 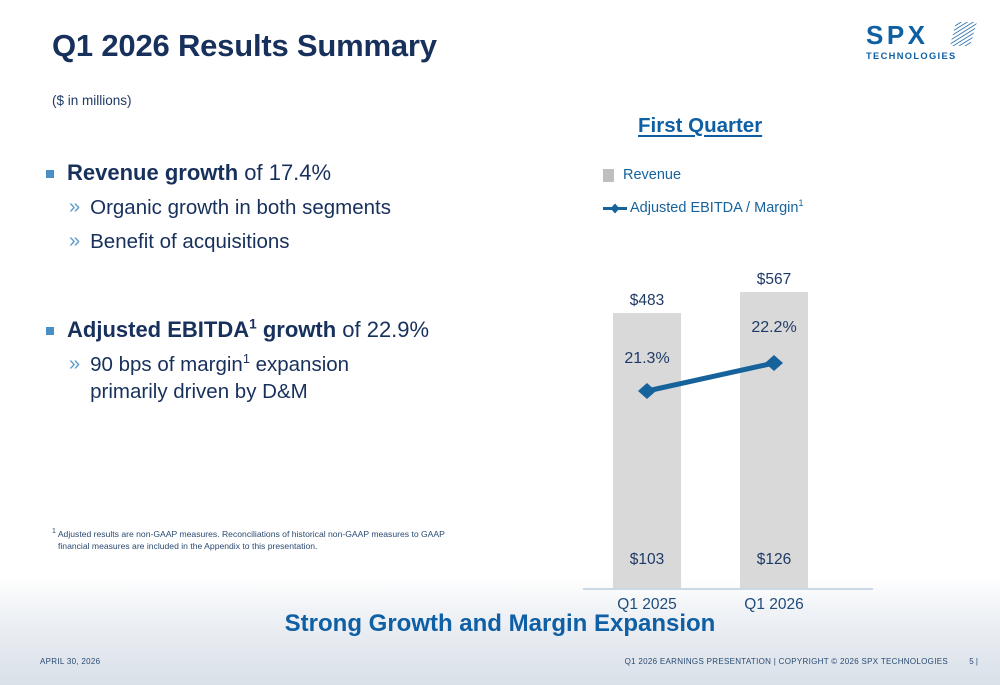 What do you see at coordinates (500, 623) in the screenshot?
I see `takeaway-banner: Strong Growth and Margin Expansion` at bounding box center [500, 623].